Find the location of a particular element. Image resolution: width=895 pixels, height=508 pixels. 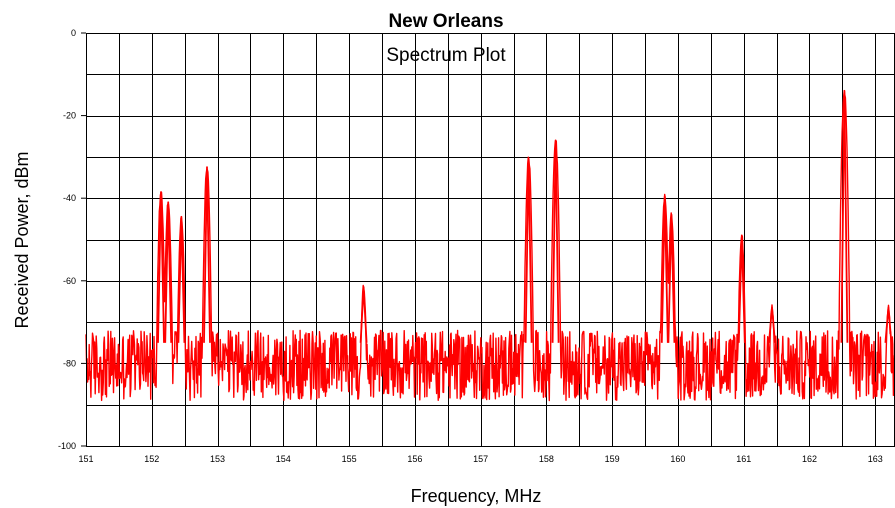

x-tick-label: 152 is located at coordinates (151, 459).